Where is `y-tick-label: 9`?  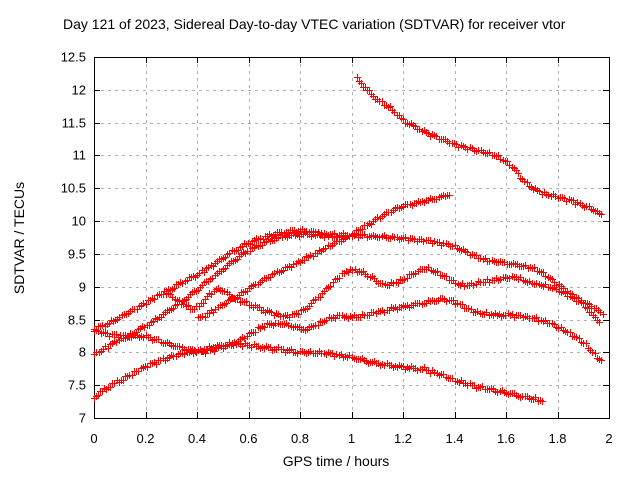
y-tick-label: 9 is located at coordinates (82, 287).